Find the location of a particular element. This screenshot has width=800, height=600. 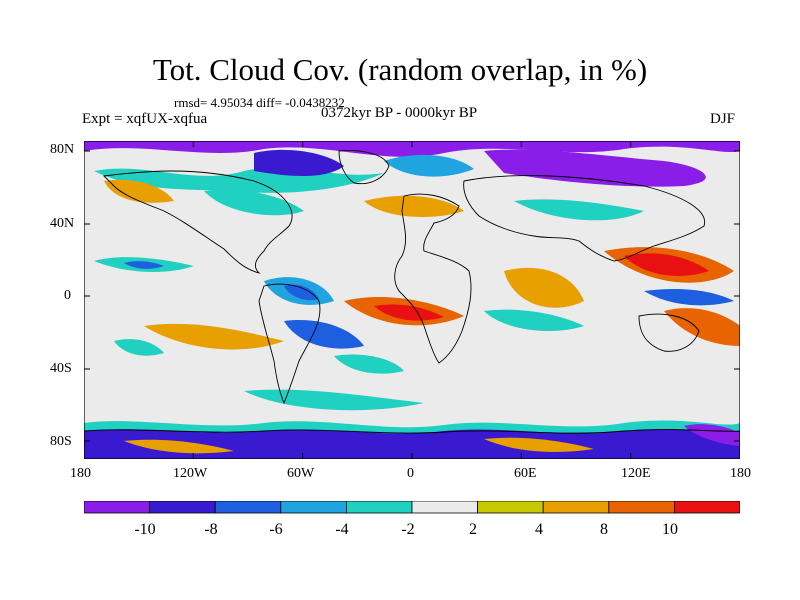

antarctica-outline is located at coordinates (412, 431).